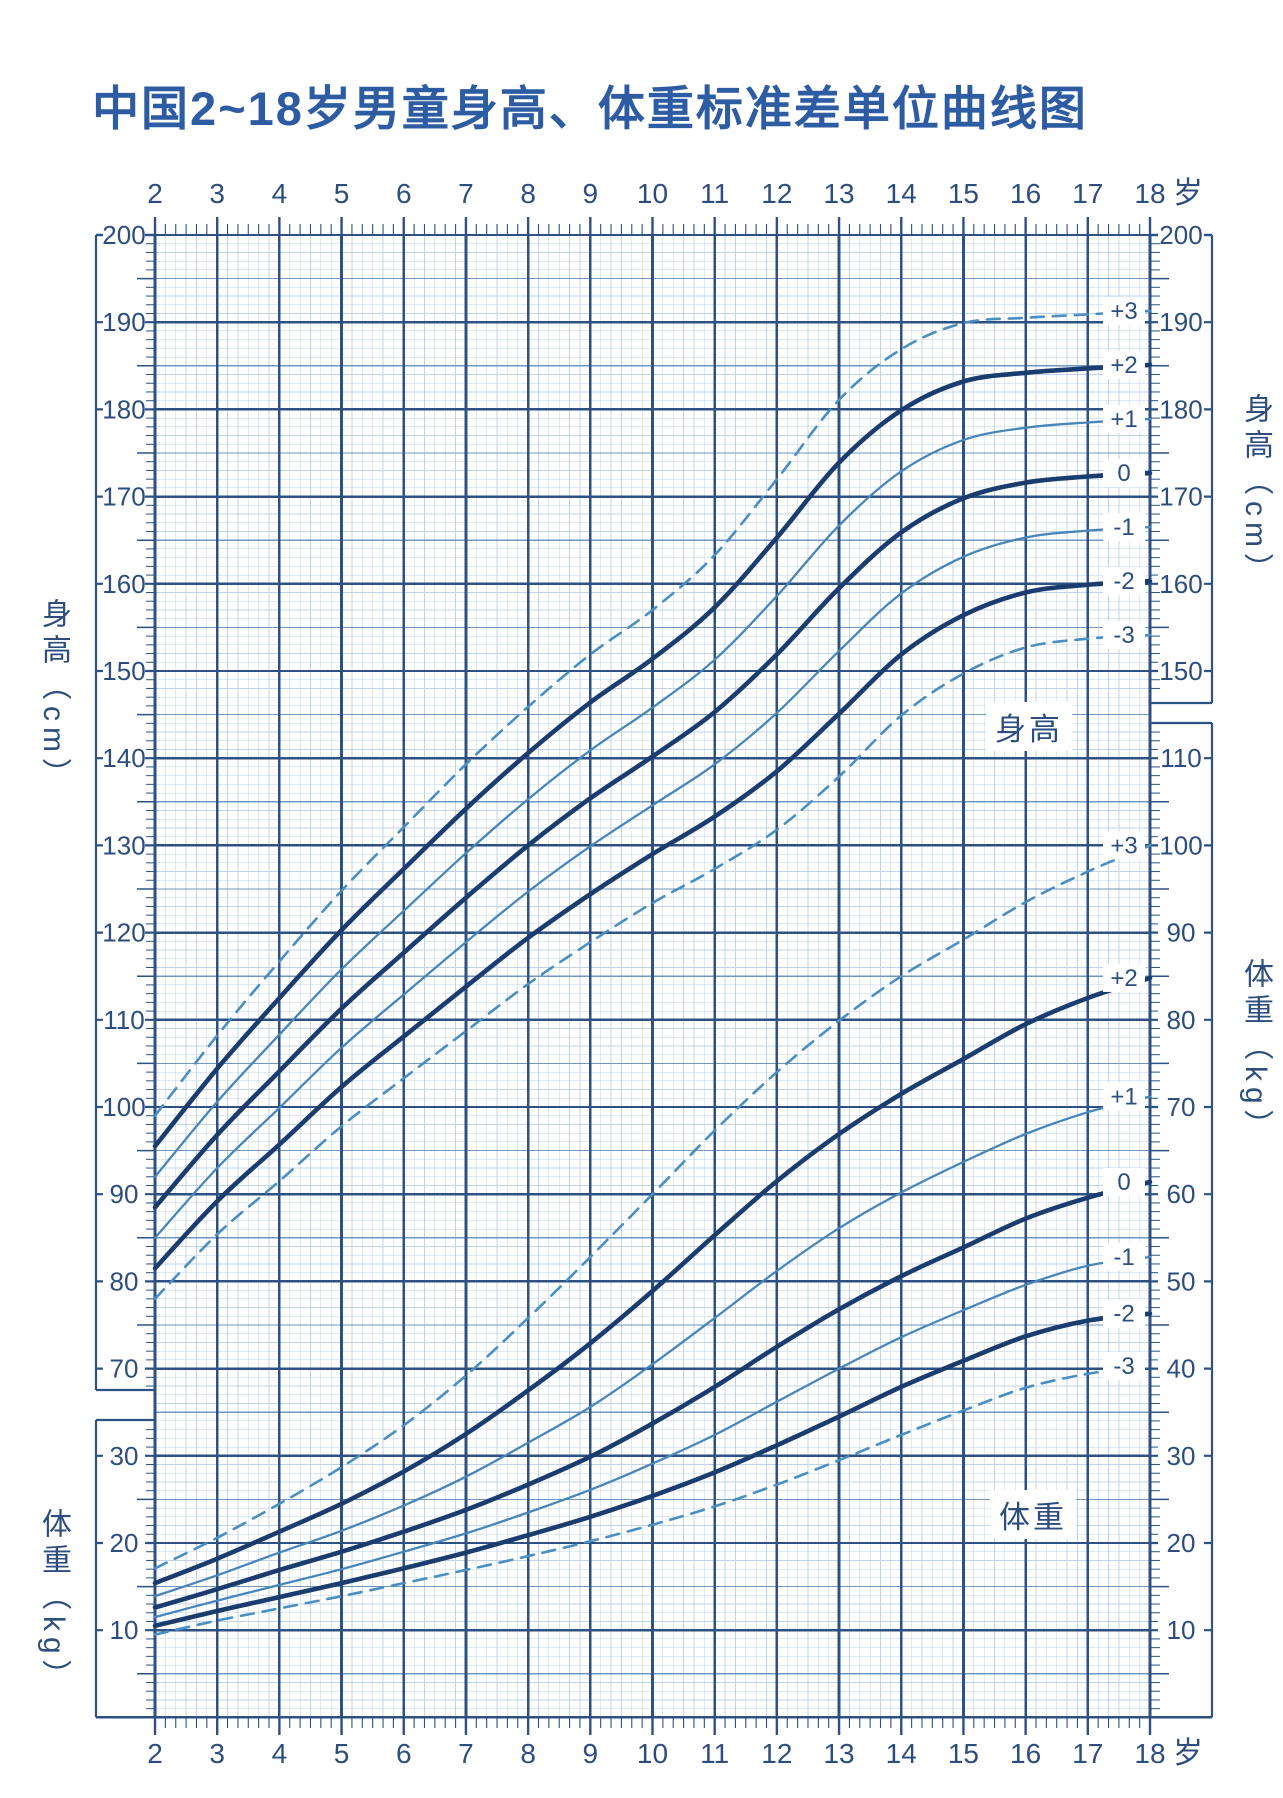  Describe the element at coordinates (1180, 235) in the screenshot. I see `tick-label: 200` at that location.